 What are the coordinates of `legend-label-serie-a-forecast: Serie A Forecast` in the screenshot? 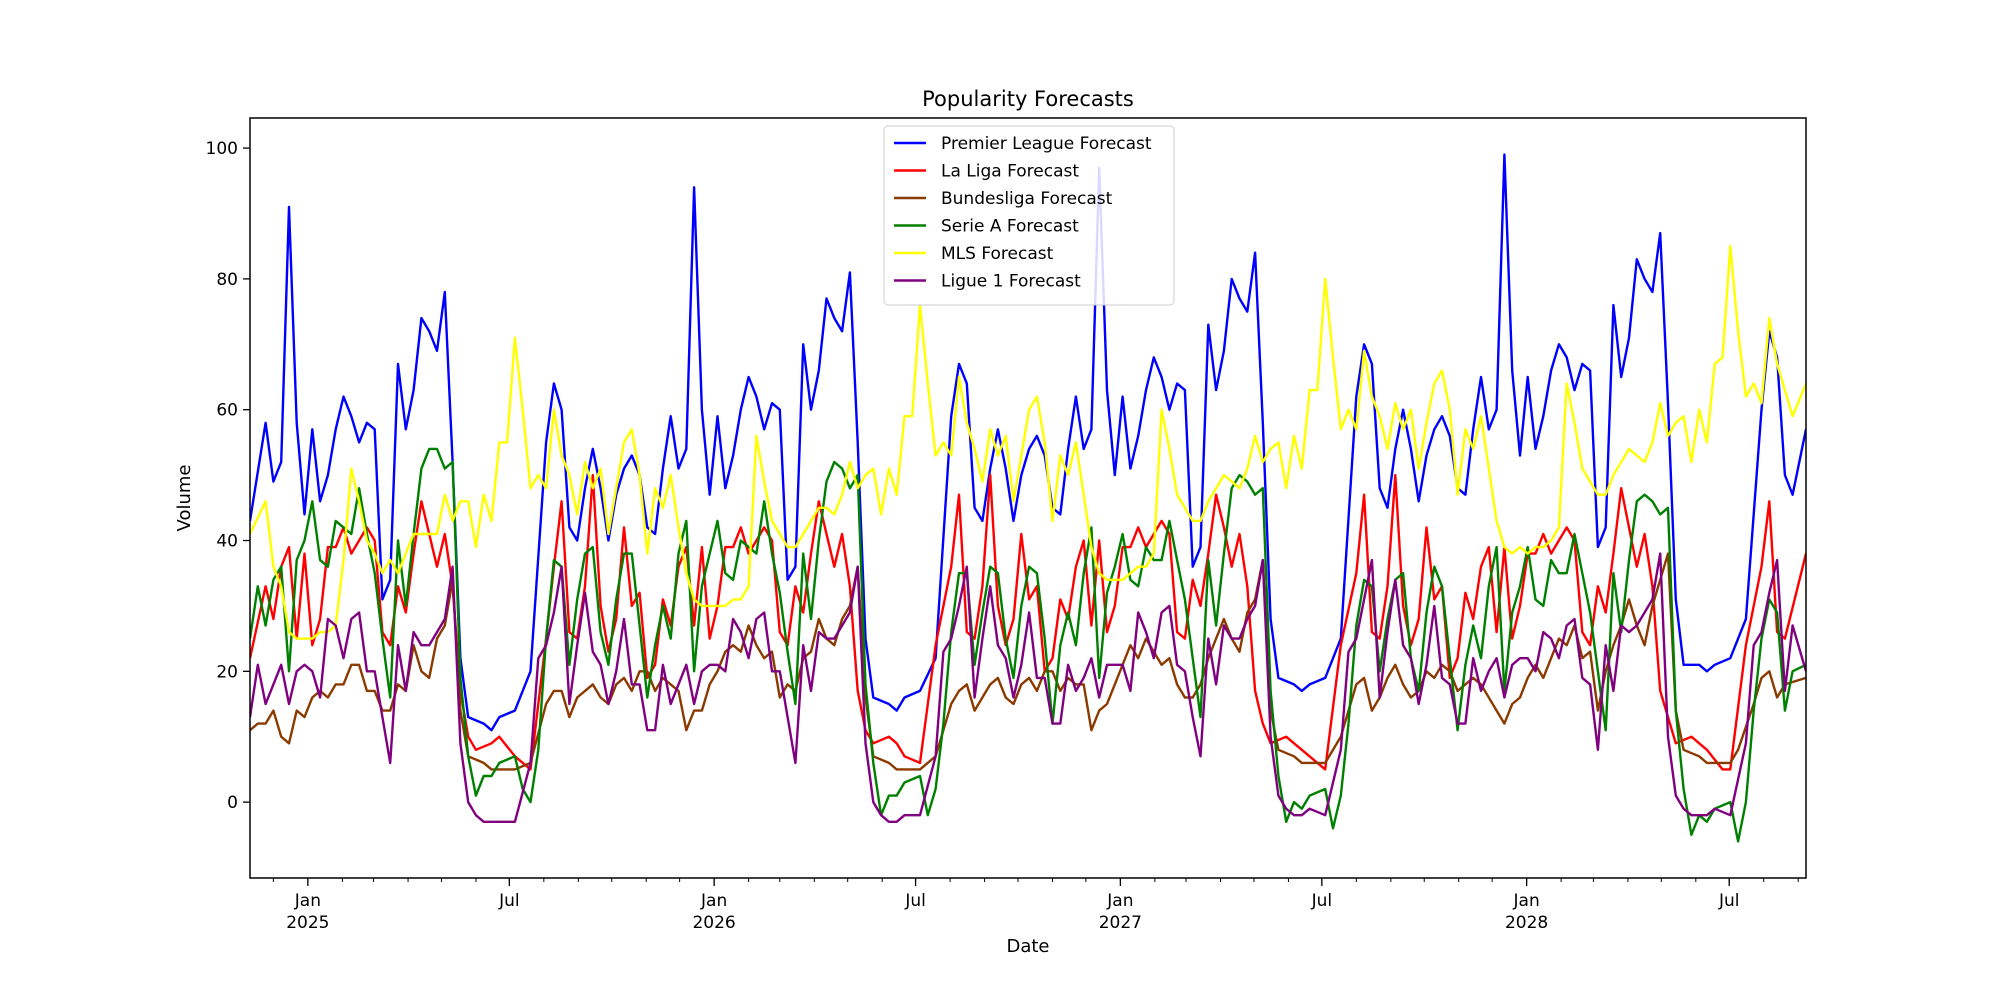 It's located at (1010, 227).